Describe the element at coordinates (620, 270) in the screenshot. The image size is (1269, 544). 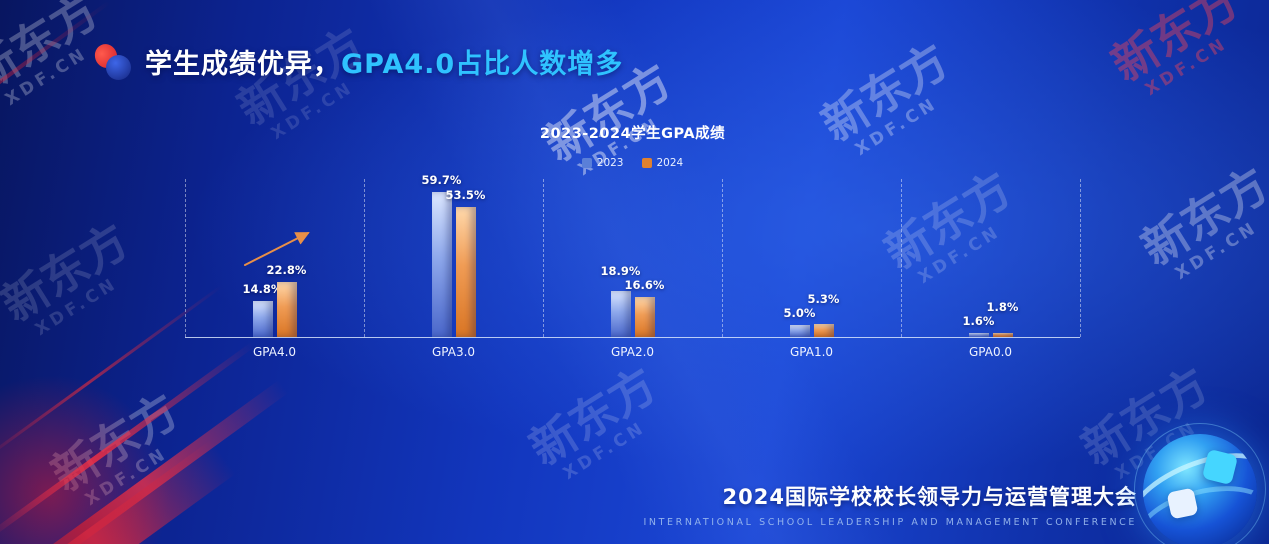
I see `value-label-2023-GPA2.0: 18.9%` at that location.